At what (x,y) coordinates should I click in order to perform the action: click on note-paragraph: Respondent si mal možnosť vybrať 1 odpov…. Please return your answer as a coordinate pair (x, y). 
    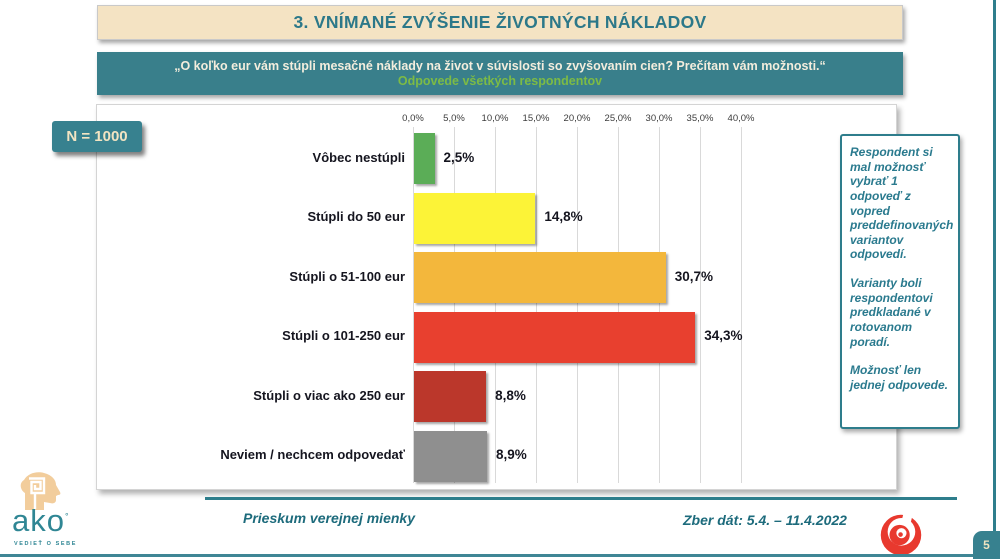
    Looking at the image, I should click on (902, 203).